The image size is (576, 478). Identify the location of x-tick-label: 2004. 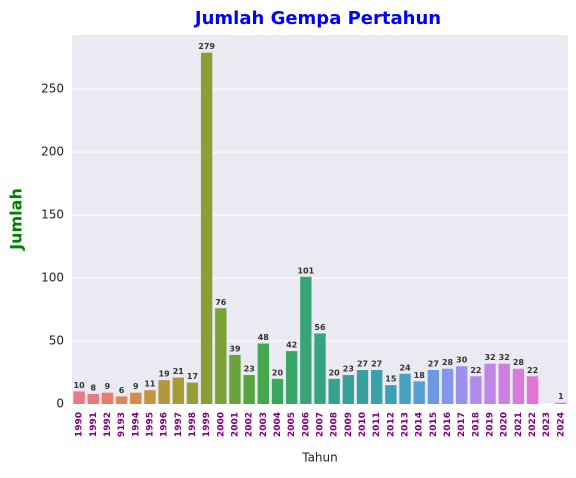
(278, 424).